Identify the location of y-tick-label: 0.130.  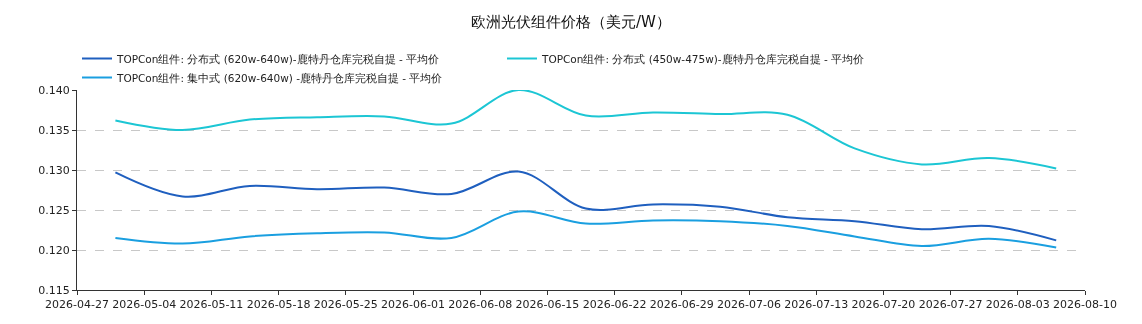
(54, 170).